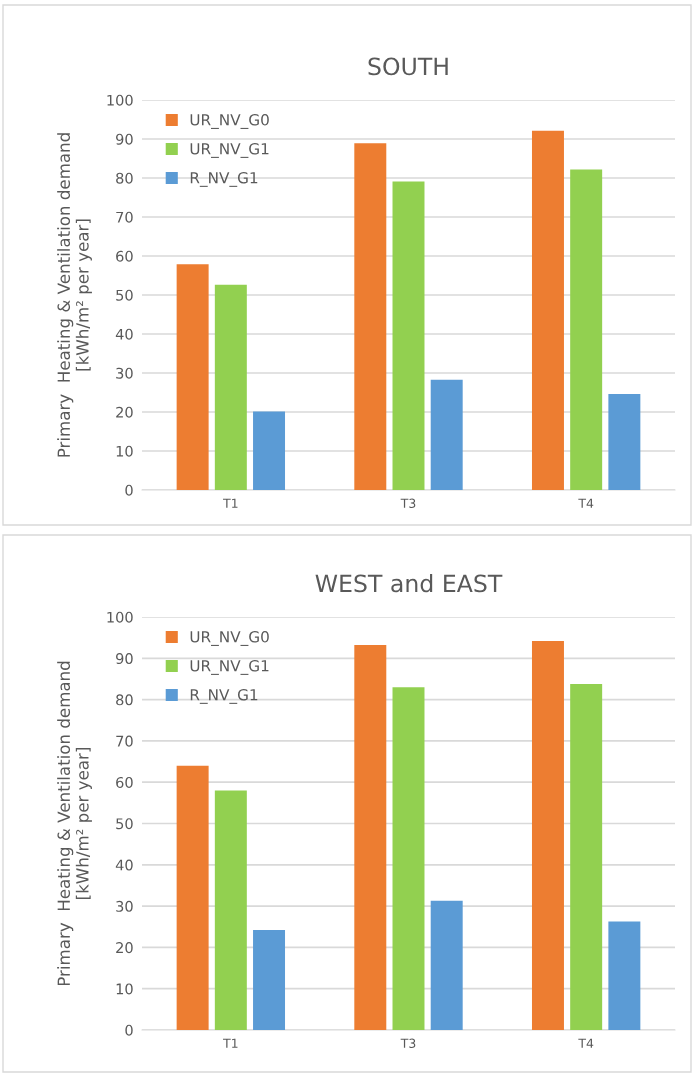 This screenshot has width=694, height=1077. What do you see at coordinates (408, 66) in the screenshot?
I see `chart-title: SOUTH` at bounding box center [408, 66].